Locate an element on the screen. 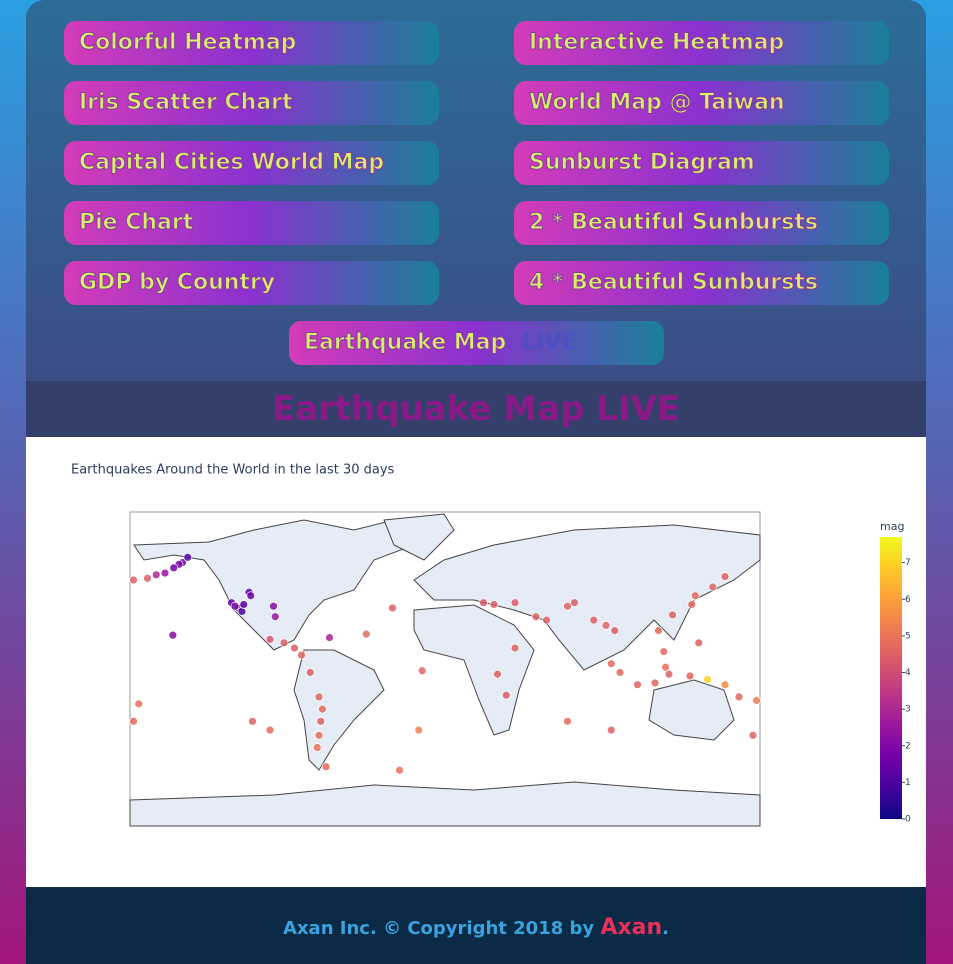 The width and height of the screenshot is (953, 964). nav-button: Interactive Heatmap is located at coordinates (701, 43).